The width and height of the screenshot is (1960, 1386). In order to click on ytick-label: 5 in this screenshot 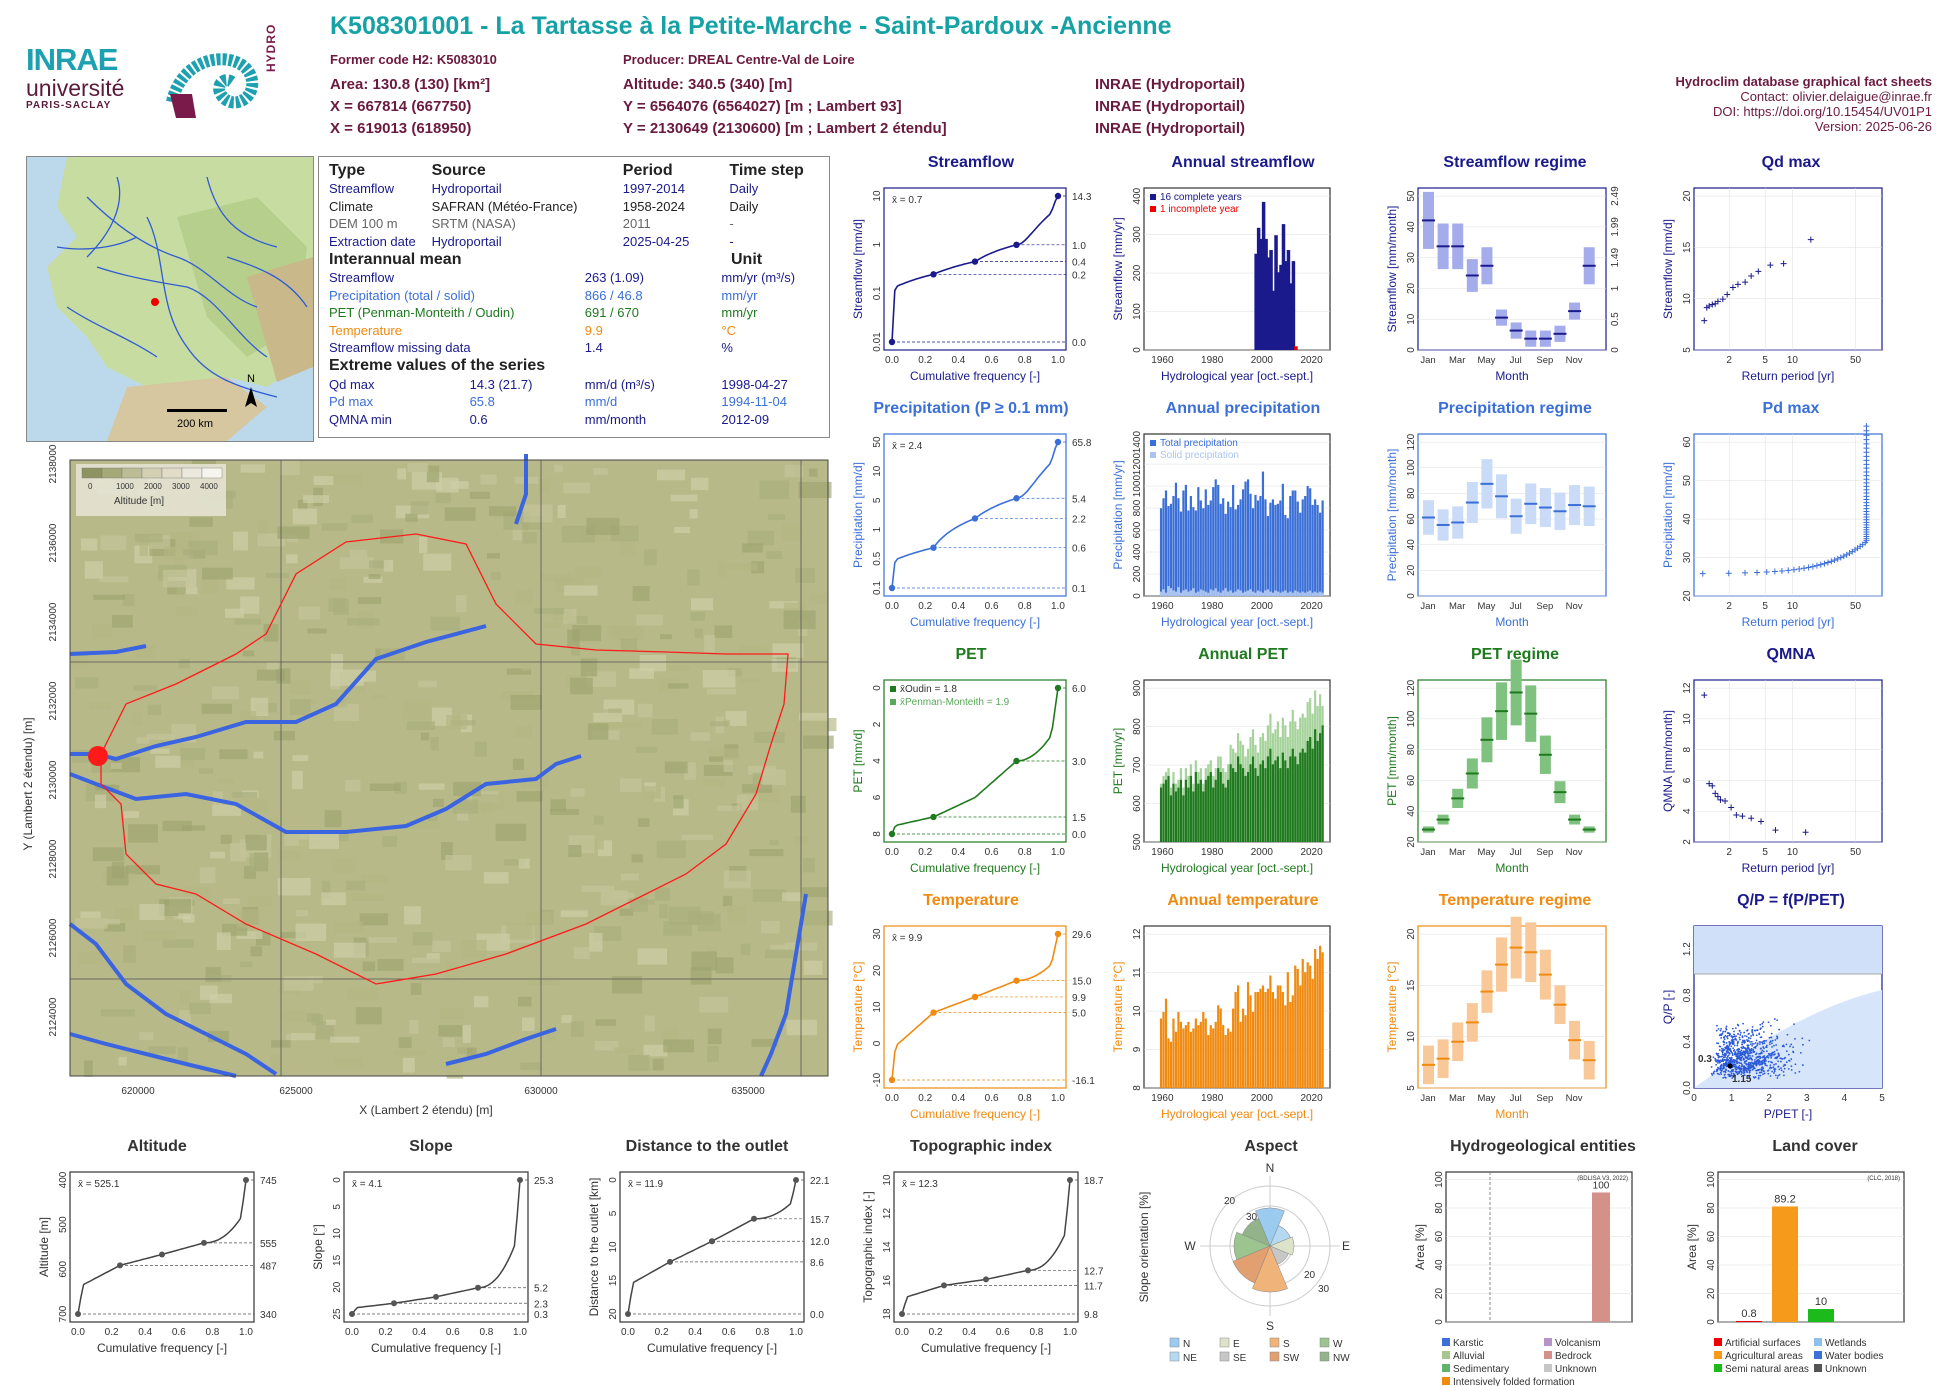, I will do `click(1687, 350)`.